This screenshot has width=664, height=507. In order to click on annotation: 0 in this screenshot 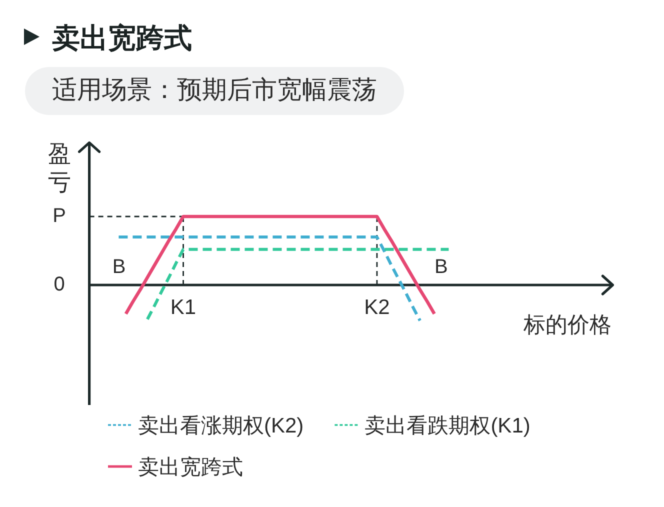, I will do `click(59, 285)`.